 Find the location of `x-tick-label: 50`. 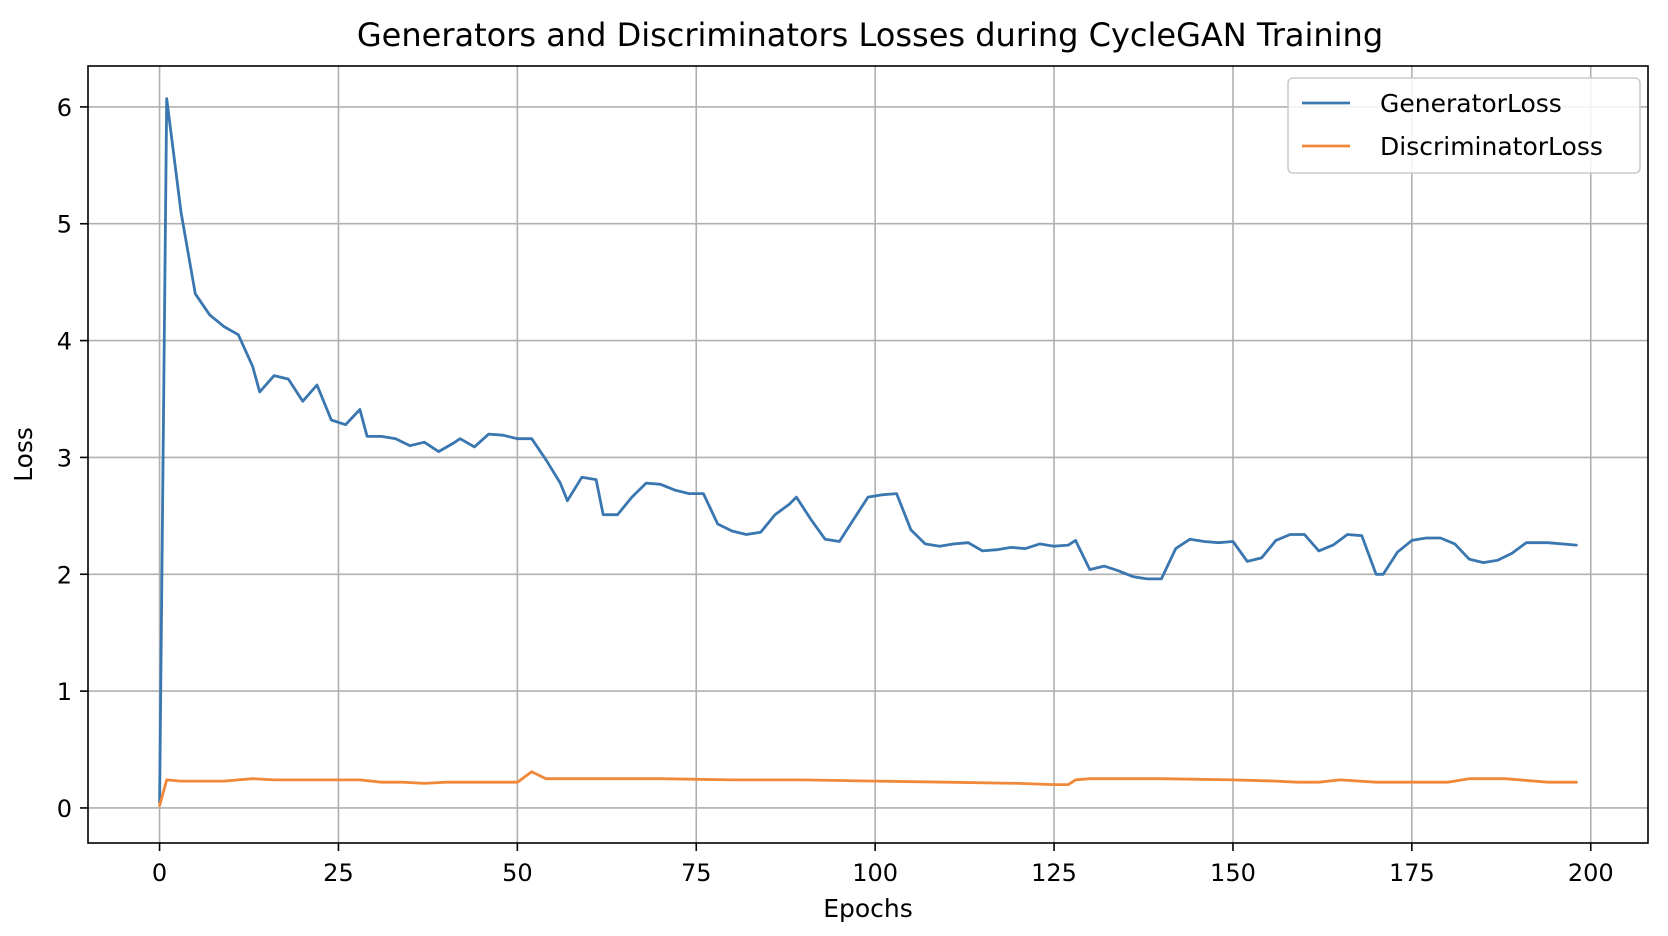

x-tick-label: 50 is located at coordinates (517, 873).